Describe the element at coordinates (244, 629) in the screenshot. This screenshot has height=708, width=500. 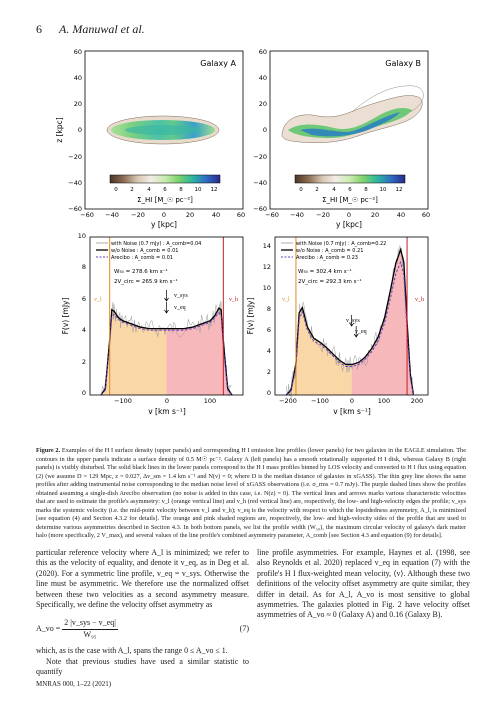
I see `equation-number: (7)` at that location.